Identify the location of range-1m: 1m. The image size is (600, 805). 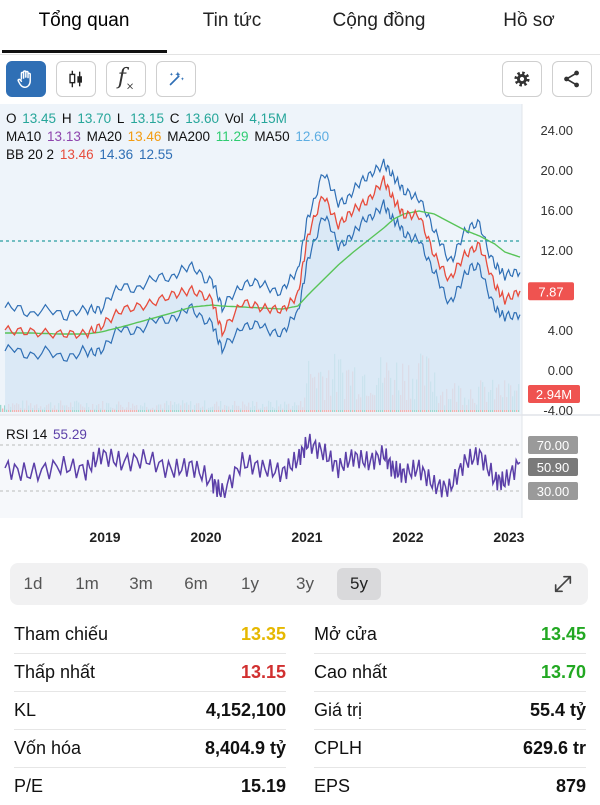
(87, 583).